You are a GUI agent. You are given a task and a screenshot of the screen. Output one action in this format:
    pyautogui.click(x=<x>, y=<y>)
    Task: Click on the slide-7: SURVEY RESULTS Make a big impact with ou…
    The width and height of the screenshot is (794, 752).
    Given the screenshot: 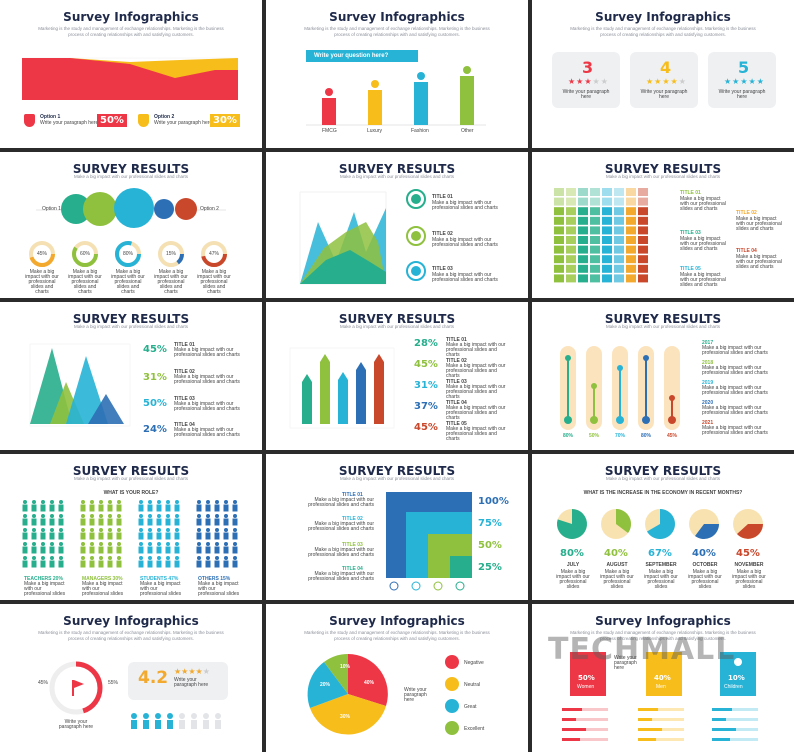 What is the action you would take?
    pyautogui.click(x=131, y=376)
    